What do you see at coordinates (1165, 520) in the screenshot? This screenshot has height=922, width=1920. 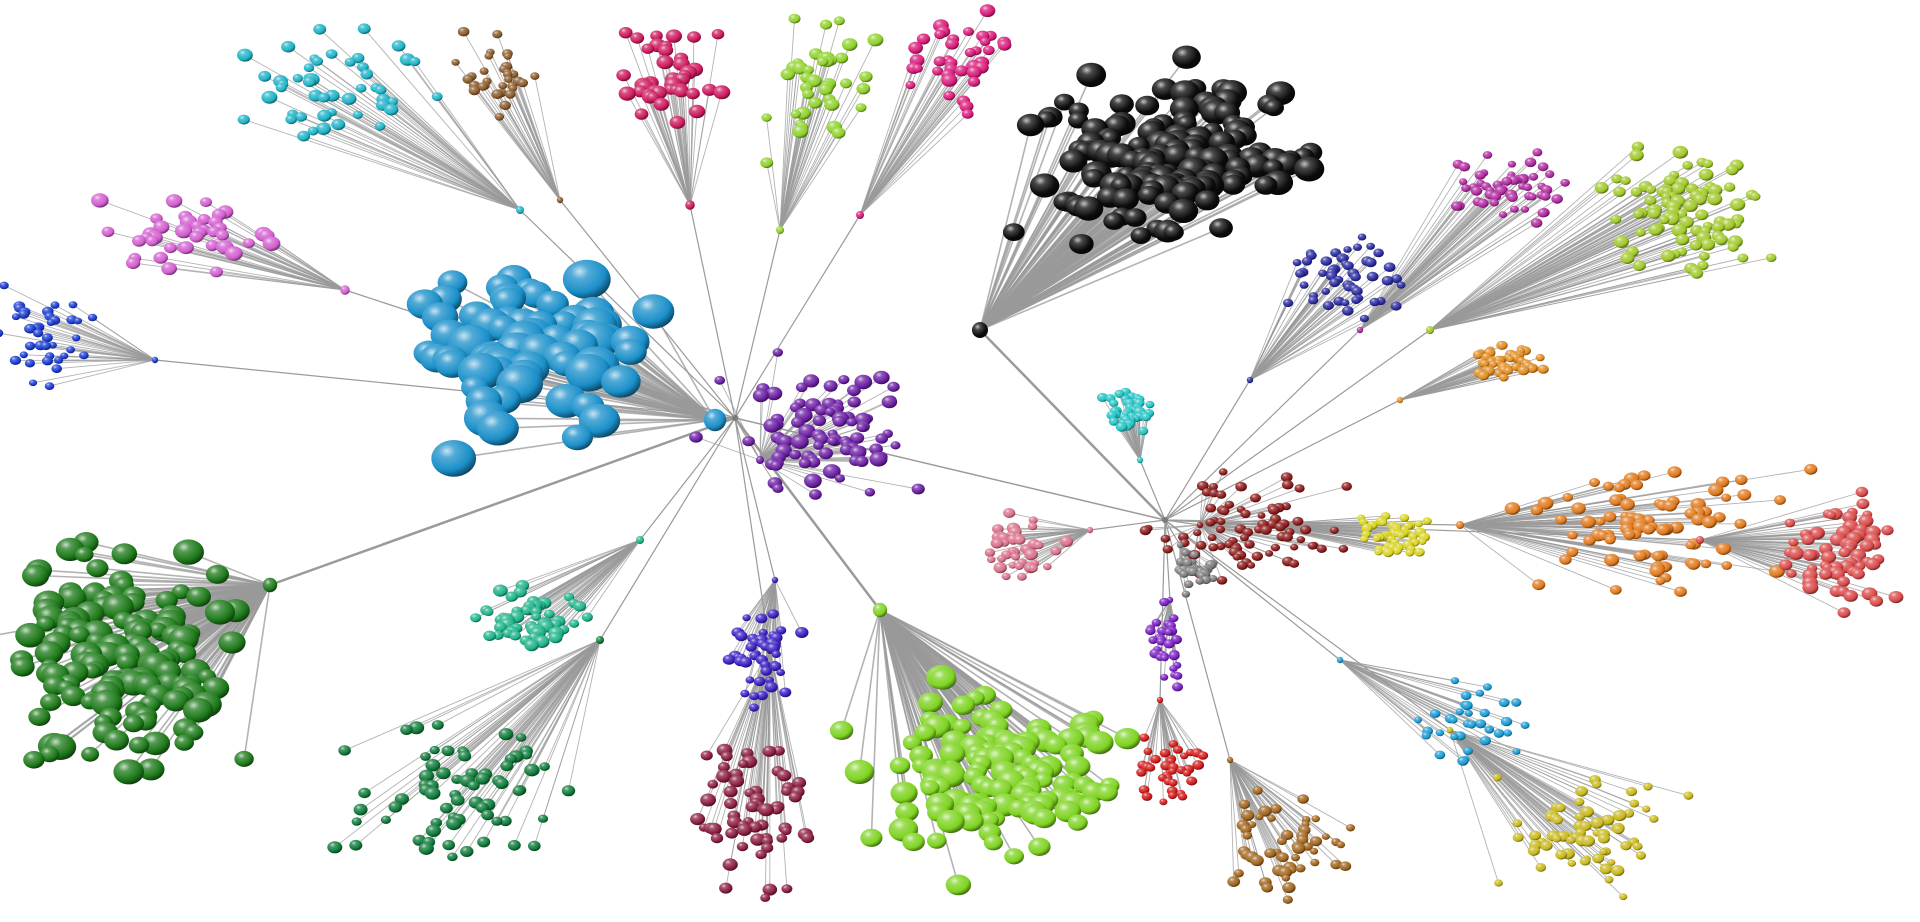 I see `hub-right-center-node` at bounding box center [1165, 520].